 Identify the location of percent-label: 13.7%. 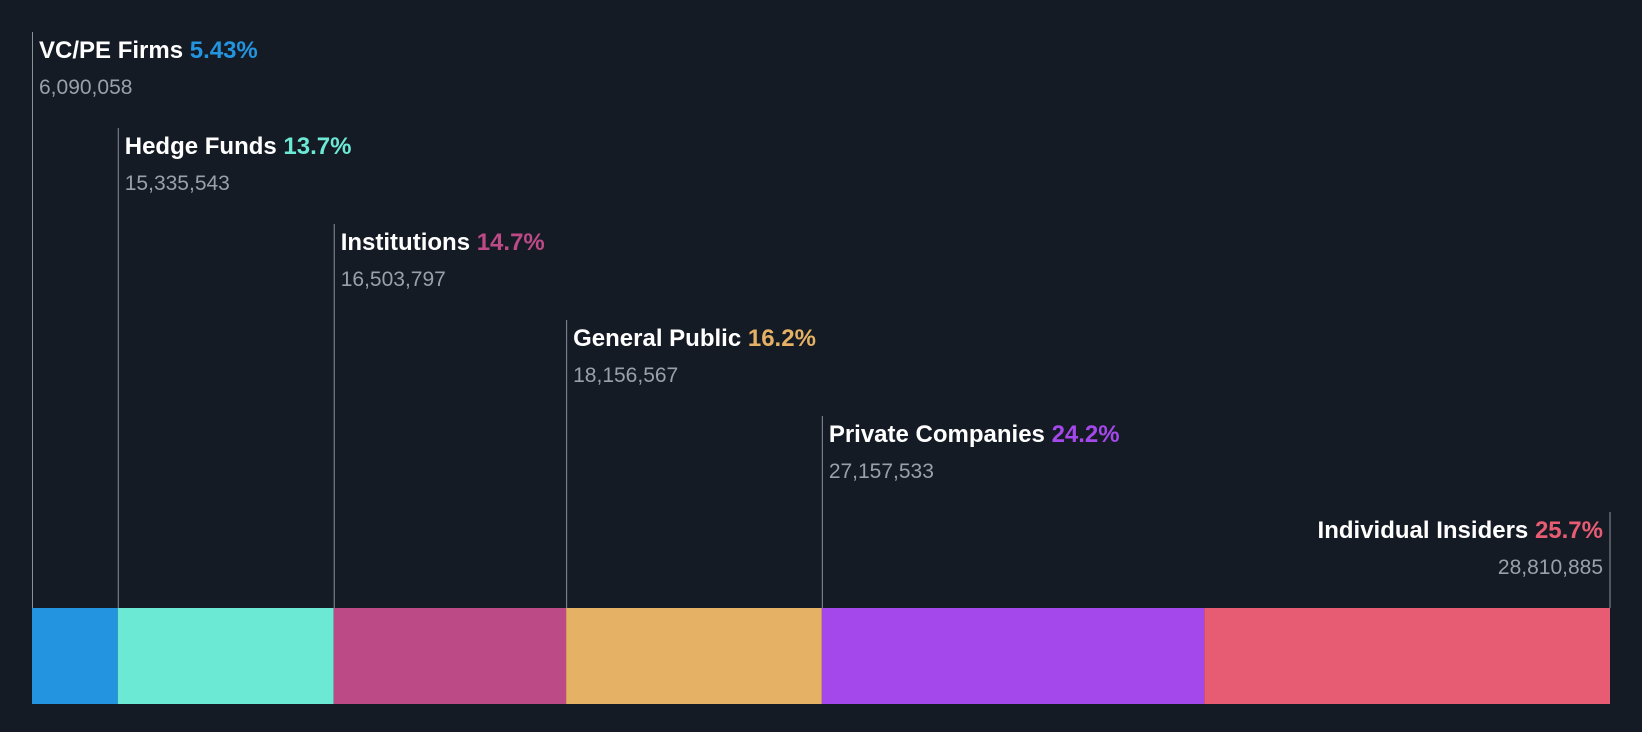
(317, 146).